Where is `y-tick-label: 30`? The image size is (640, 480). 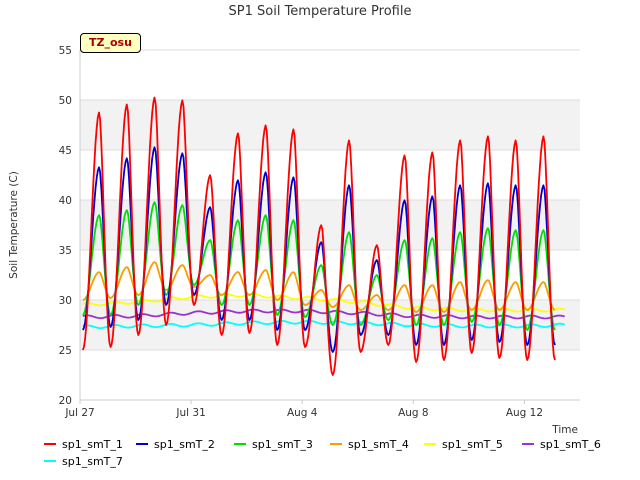
y-tick-label: 30 is located at coordinates (65, 301).